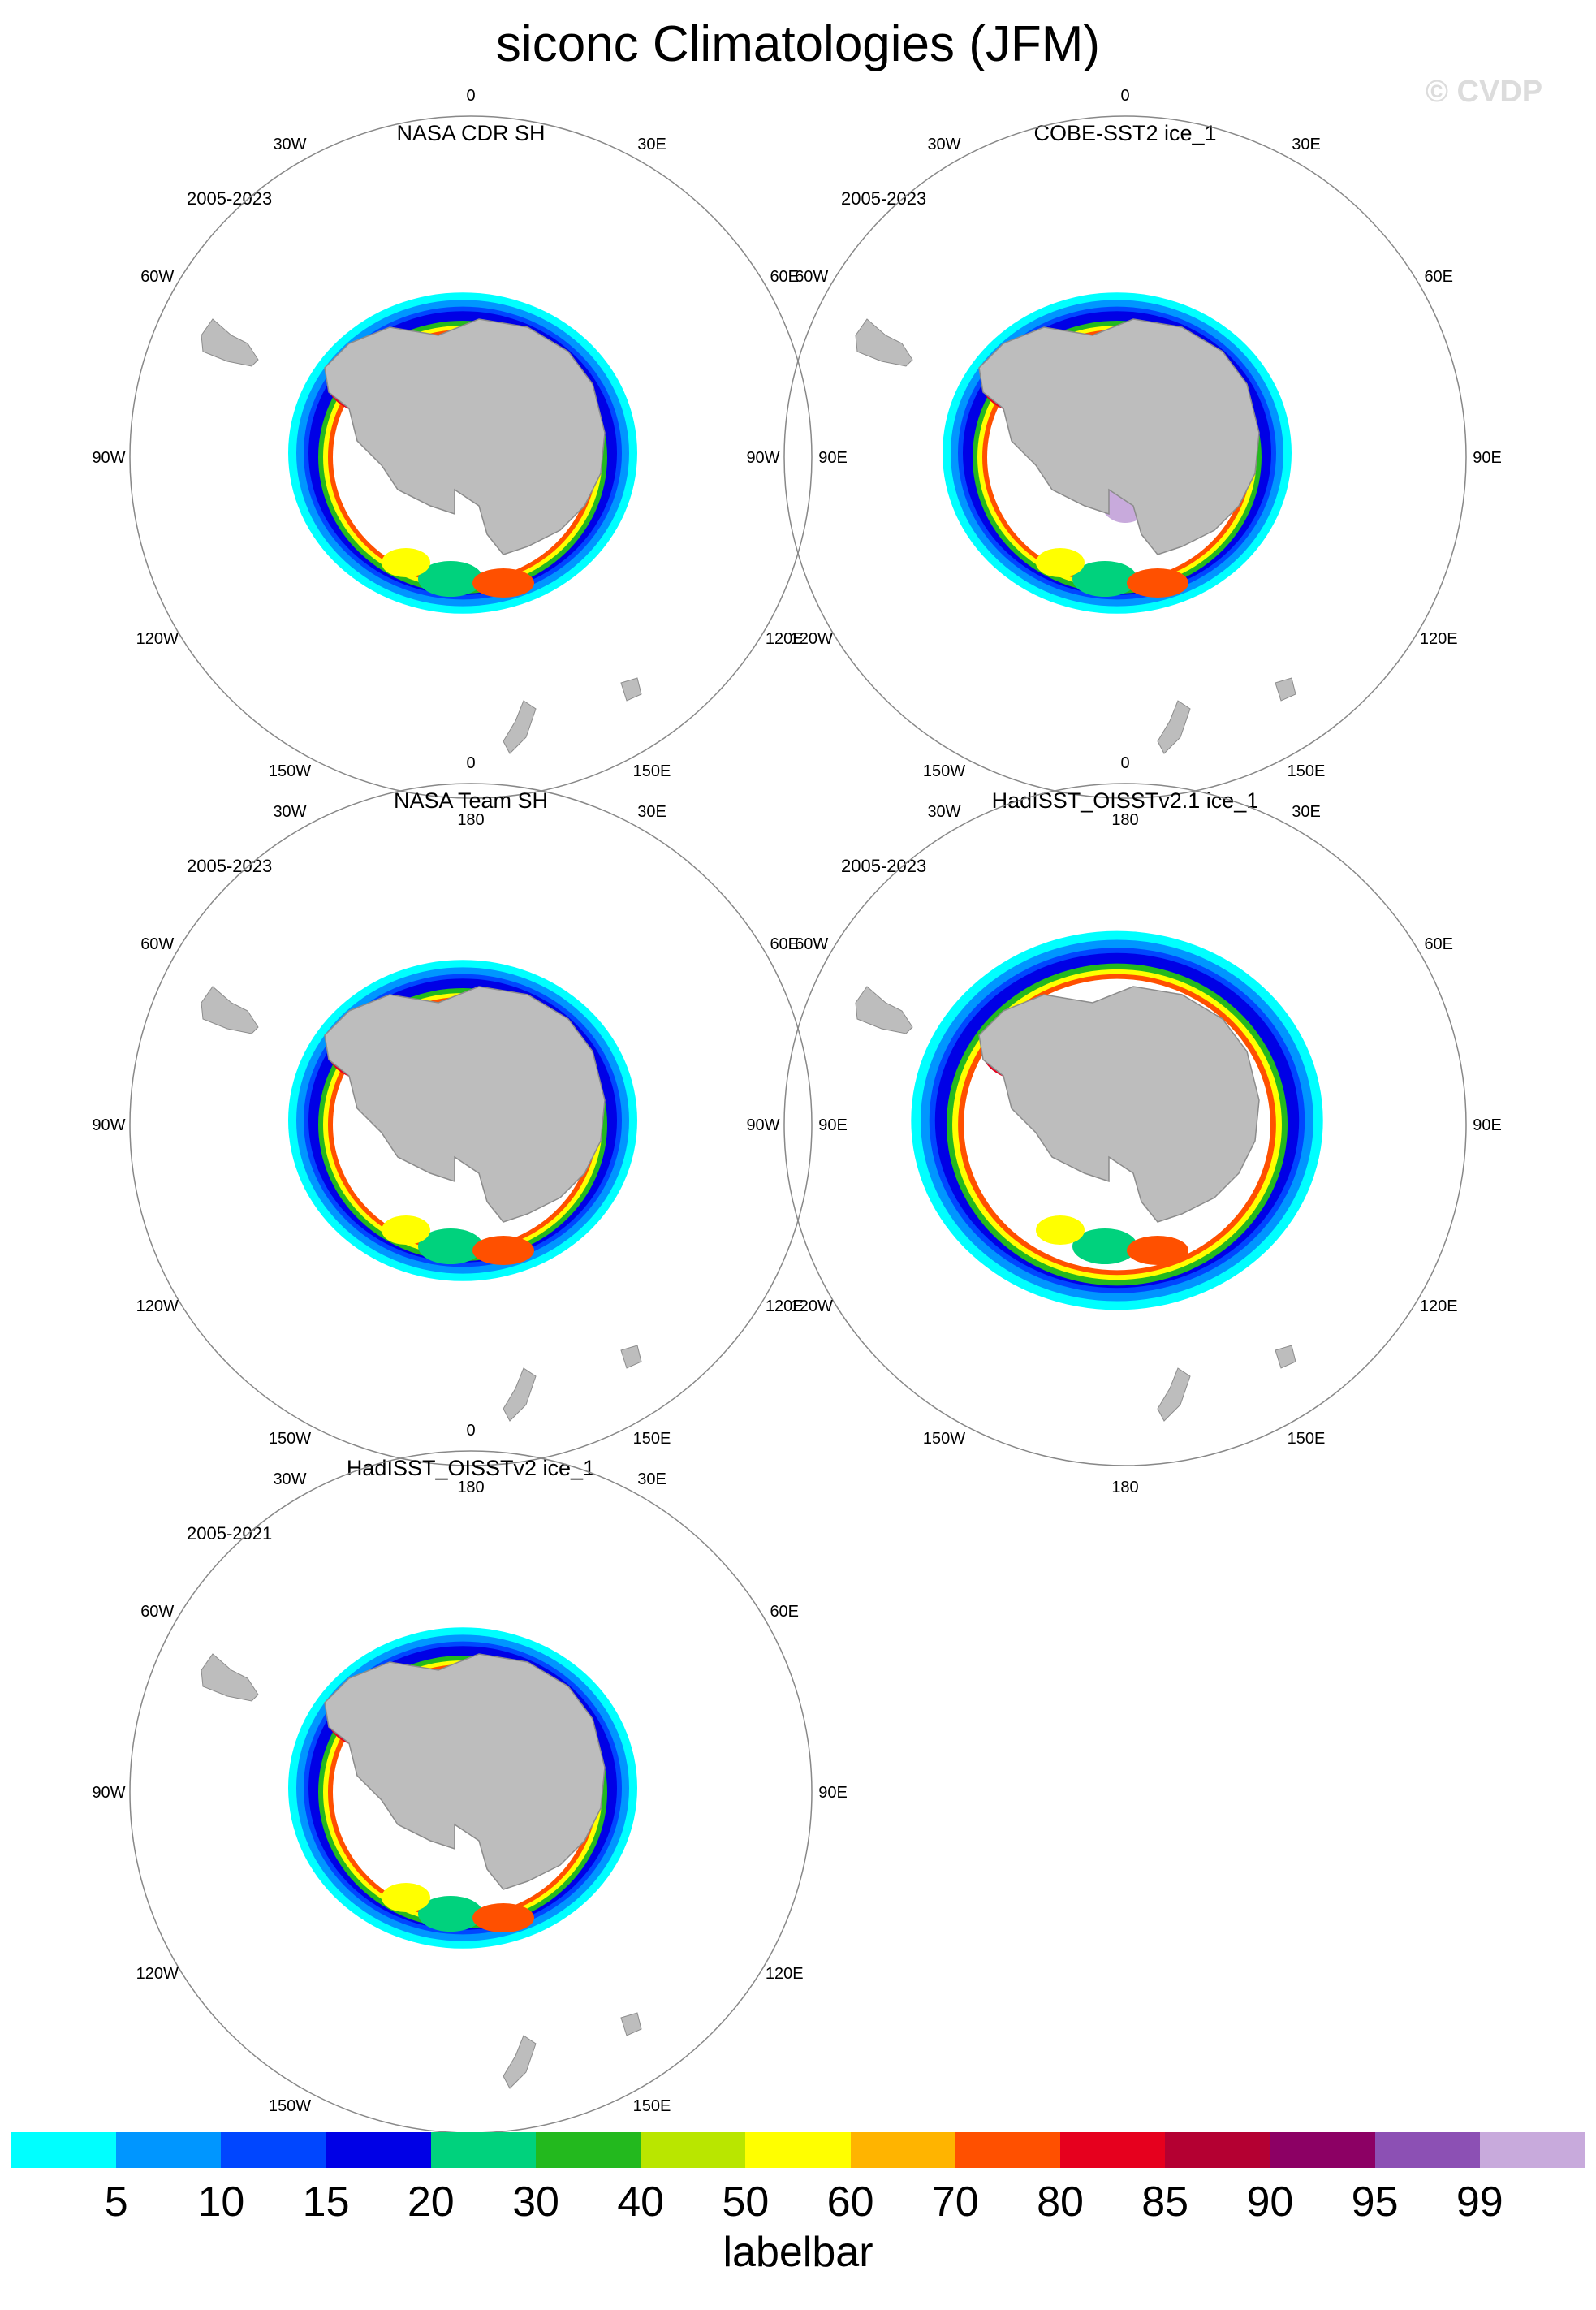 This screenshot has width=1596, height=2310. What do you see at coordinates (471, 133) in the screenshot?
I see `panel-title: NASA CDR SH` at bounding box center [471, 133].